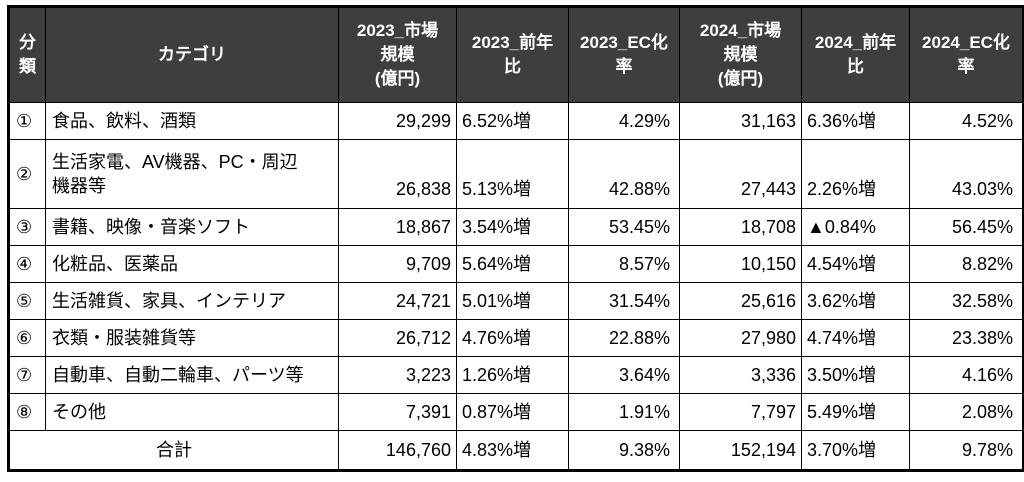 The height and width of the screenshot is (482, 1024). I want to click on cell-total-yoy-2023: 4.83%増, so click(512, 450).